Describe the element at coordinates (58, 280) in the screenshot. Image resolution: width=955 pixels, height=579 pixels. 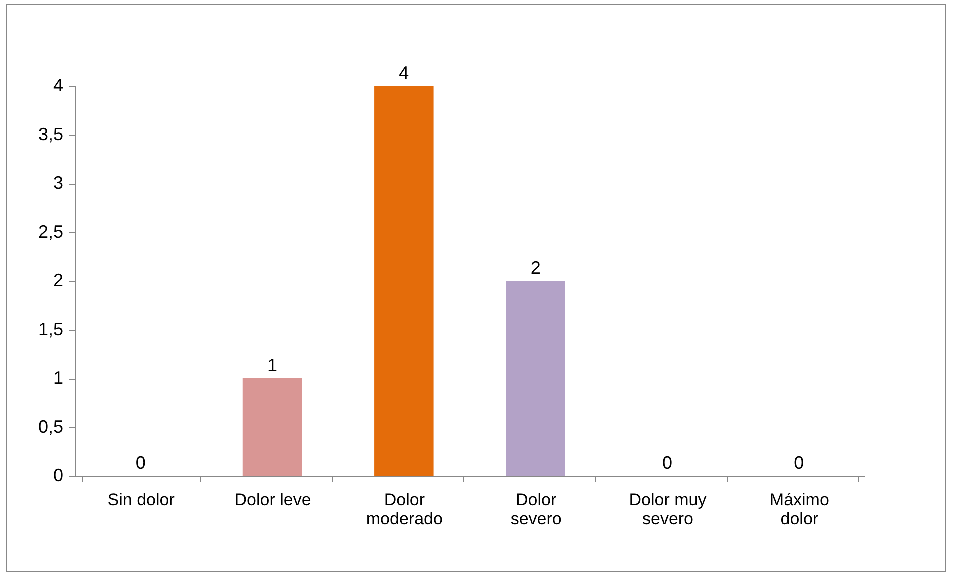
I see `y-tick-label: 2` at that location.